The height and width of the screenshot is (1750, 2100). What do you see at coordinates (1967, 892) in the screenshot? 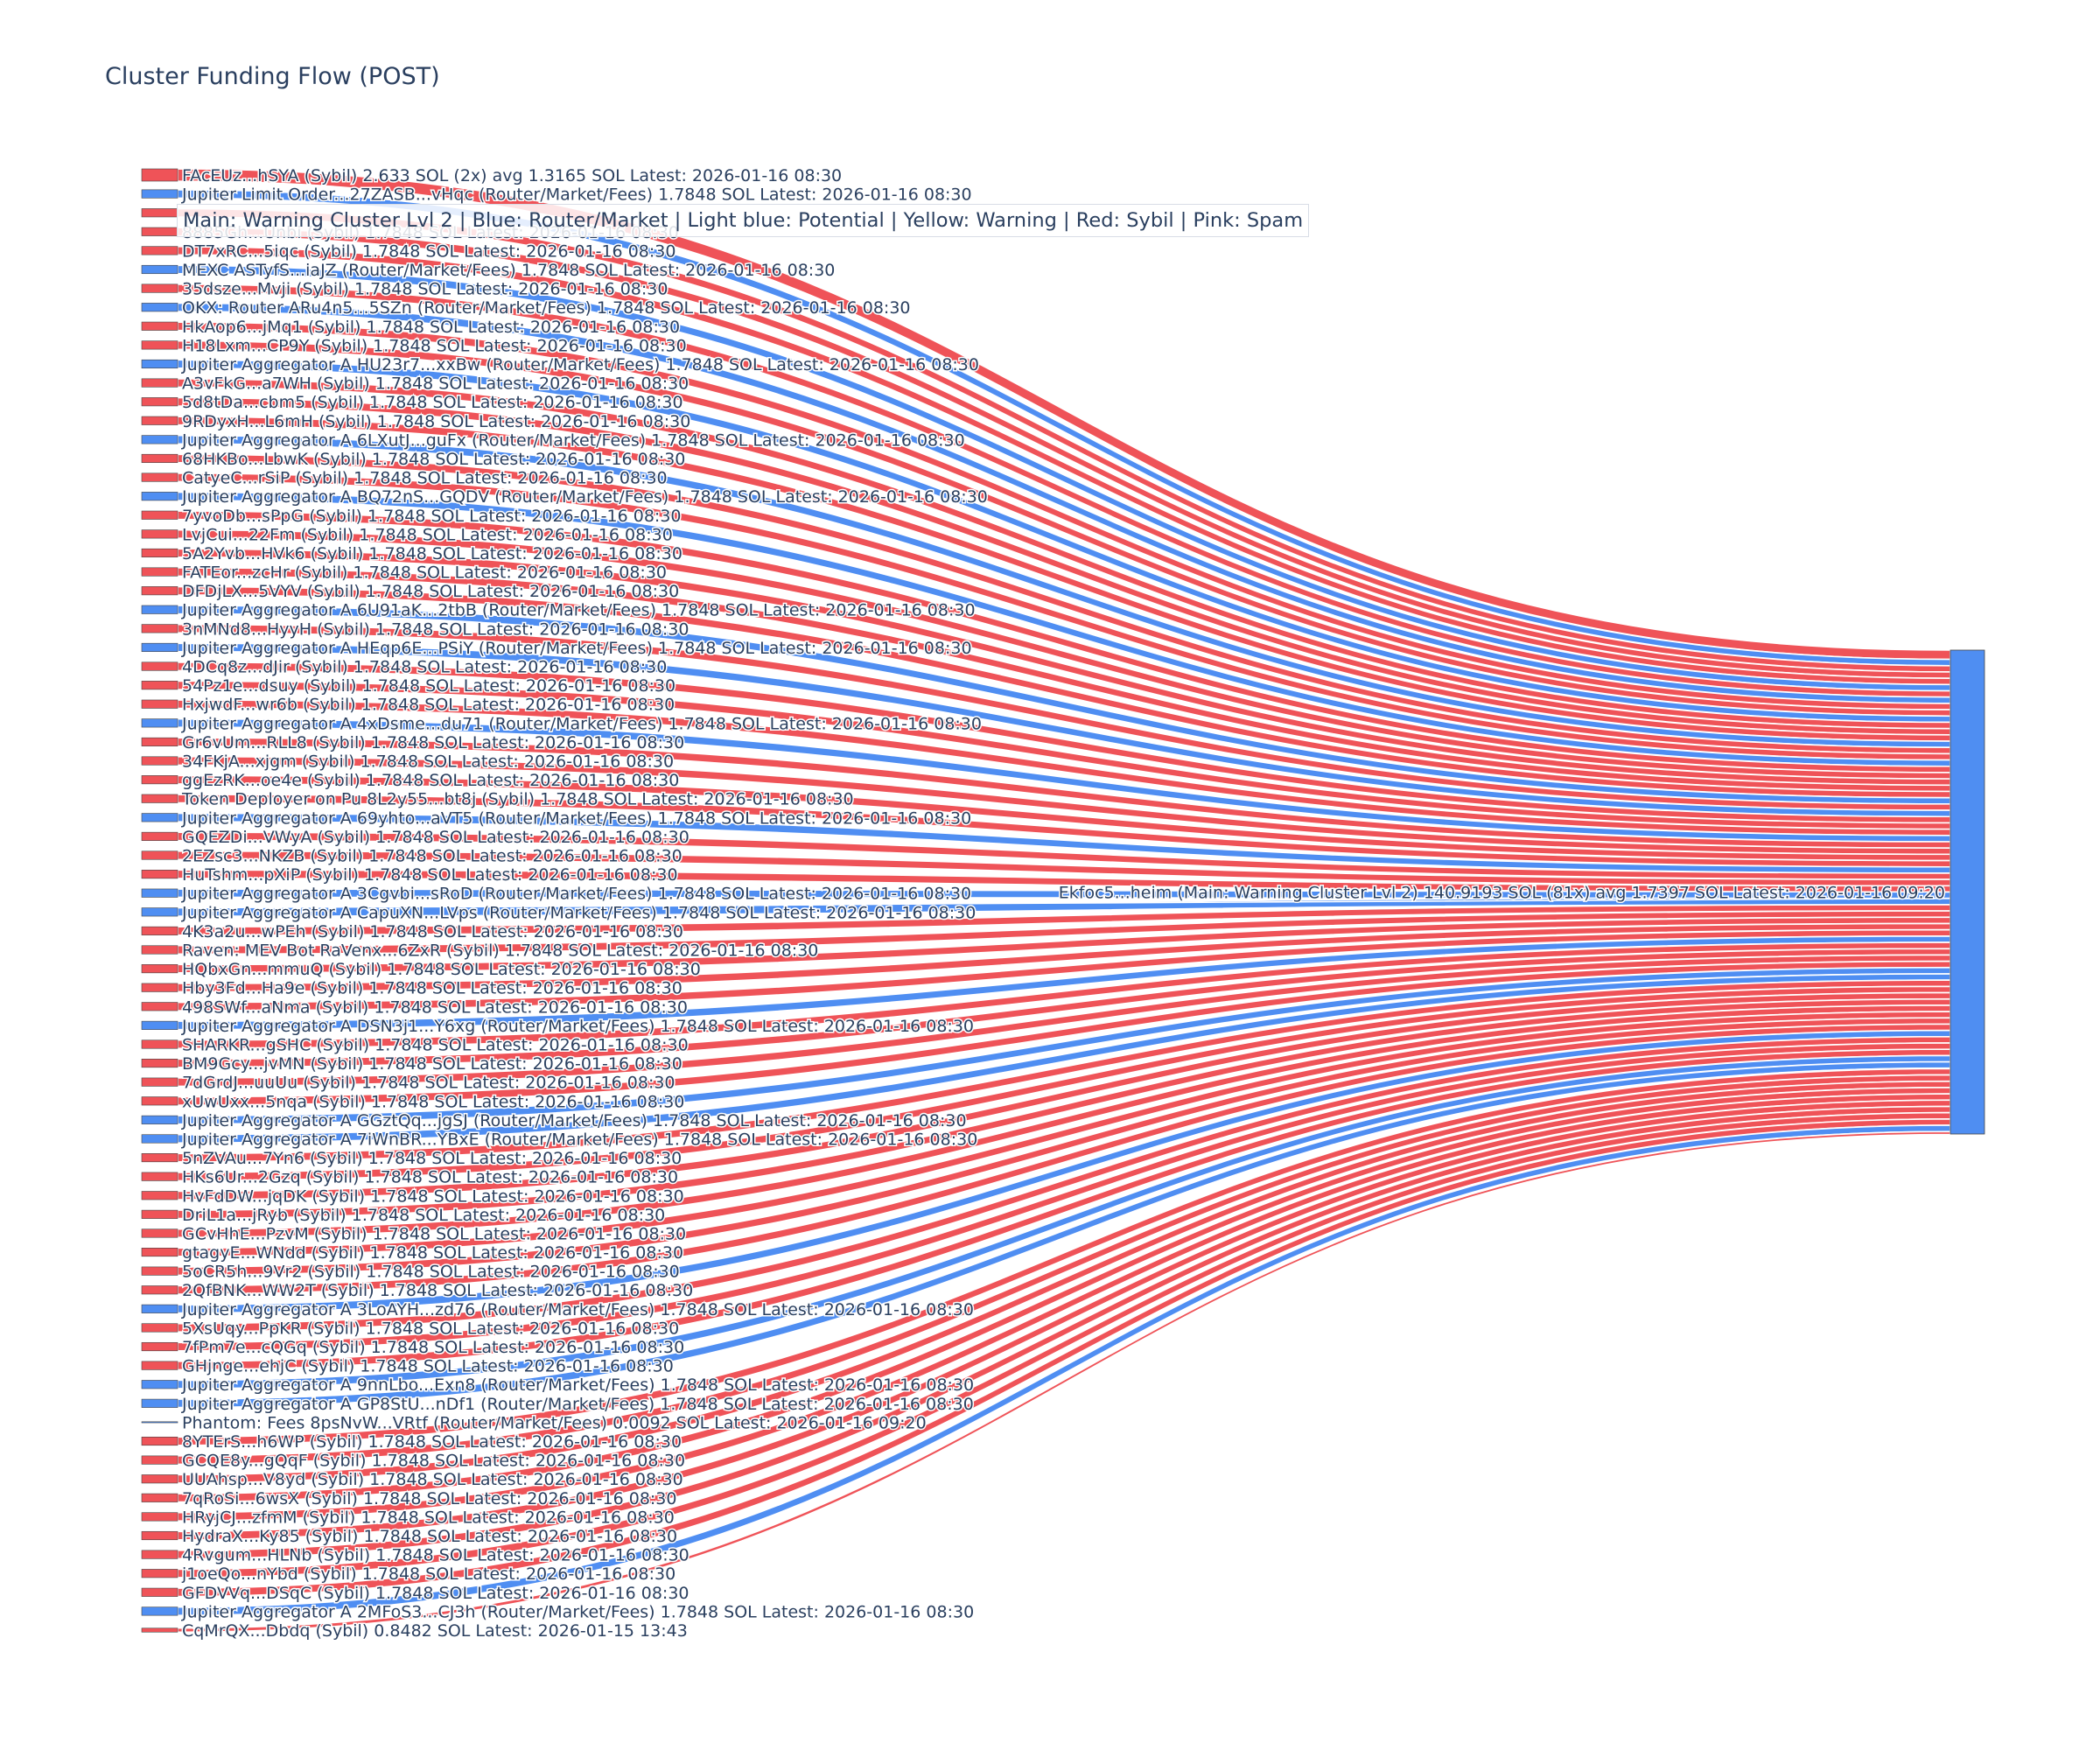
I see `target-node` at bounding box center [1967, 892].